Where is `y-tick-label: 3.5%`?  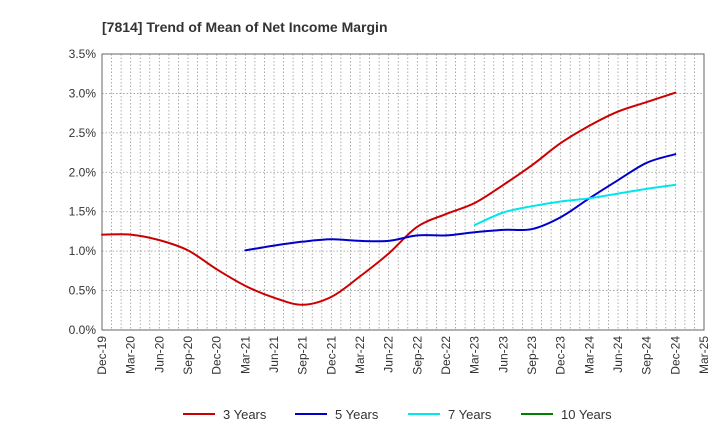 y-tick-label: 3.5% is located at coordinates (83, 54).